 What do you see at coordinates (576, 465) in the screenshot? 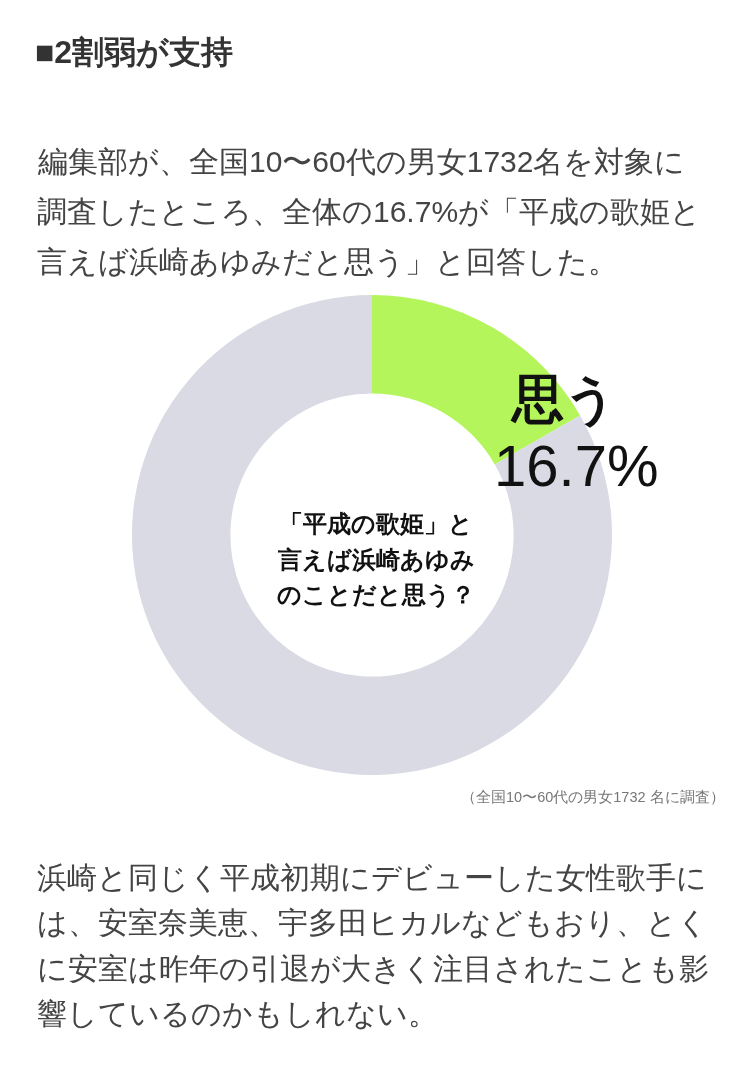
I see `data-label: 16.7%` at bounding box center [576, 465].